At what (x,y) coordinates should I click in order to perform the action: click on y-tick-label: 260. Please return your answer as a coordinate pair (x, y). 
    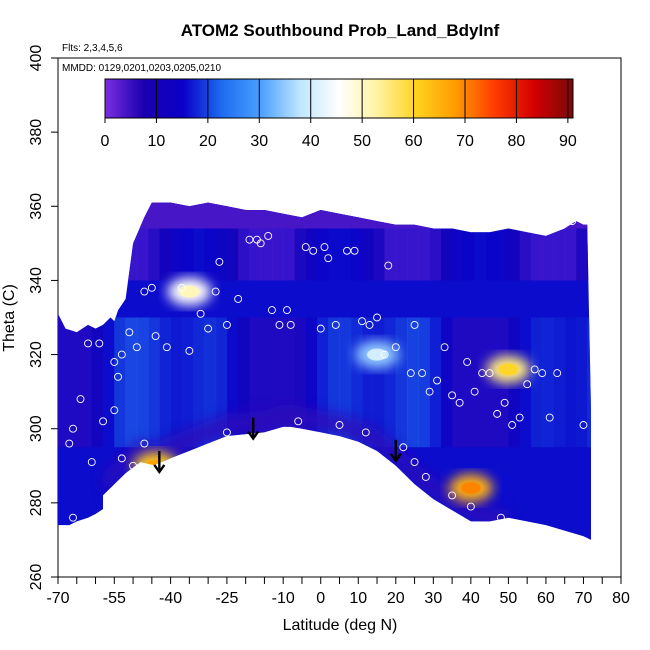
    Looking at the image, I should click on (36, 577).